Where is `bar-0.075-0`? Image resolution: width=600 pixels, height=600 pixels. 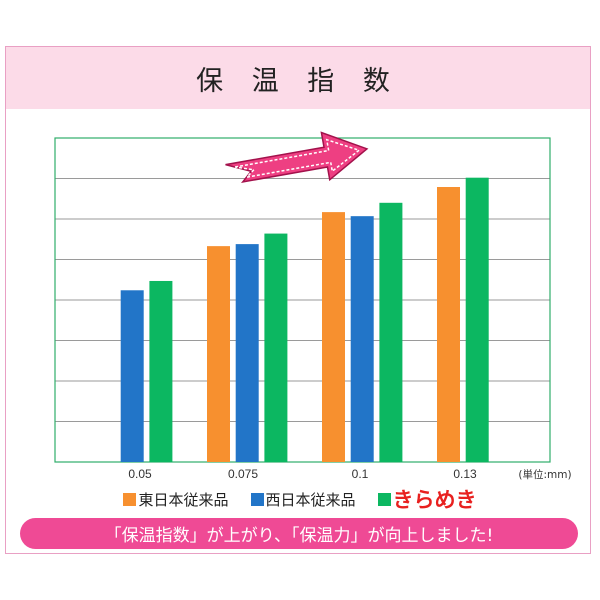
bar-0.075-0 is located at coordinates (218, 354).